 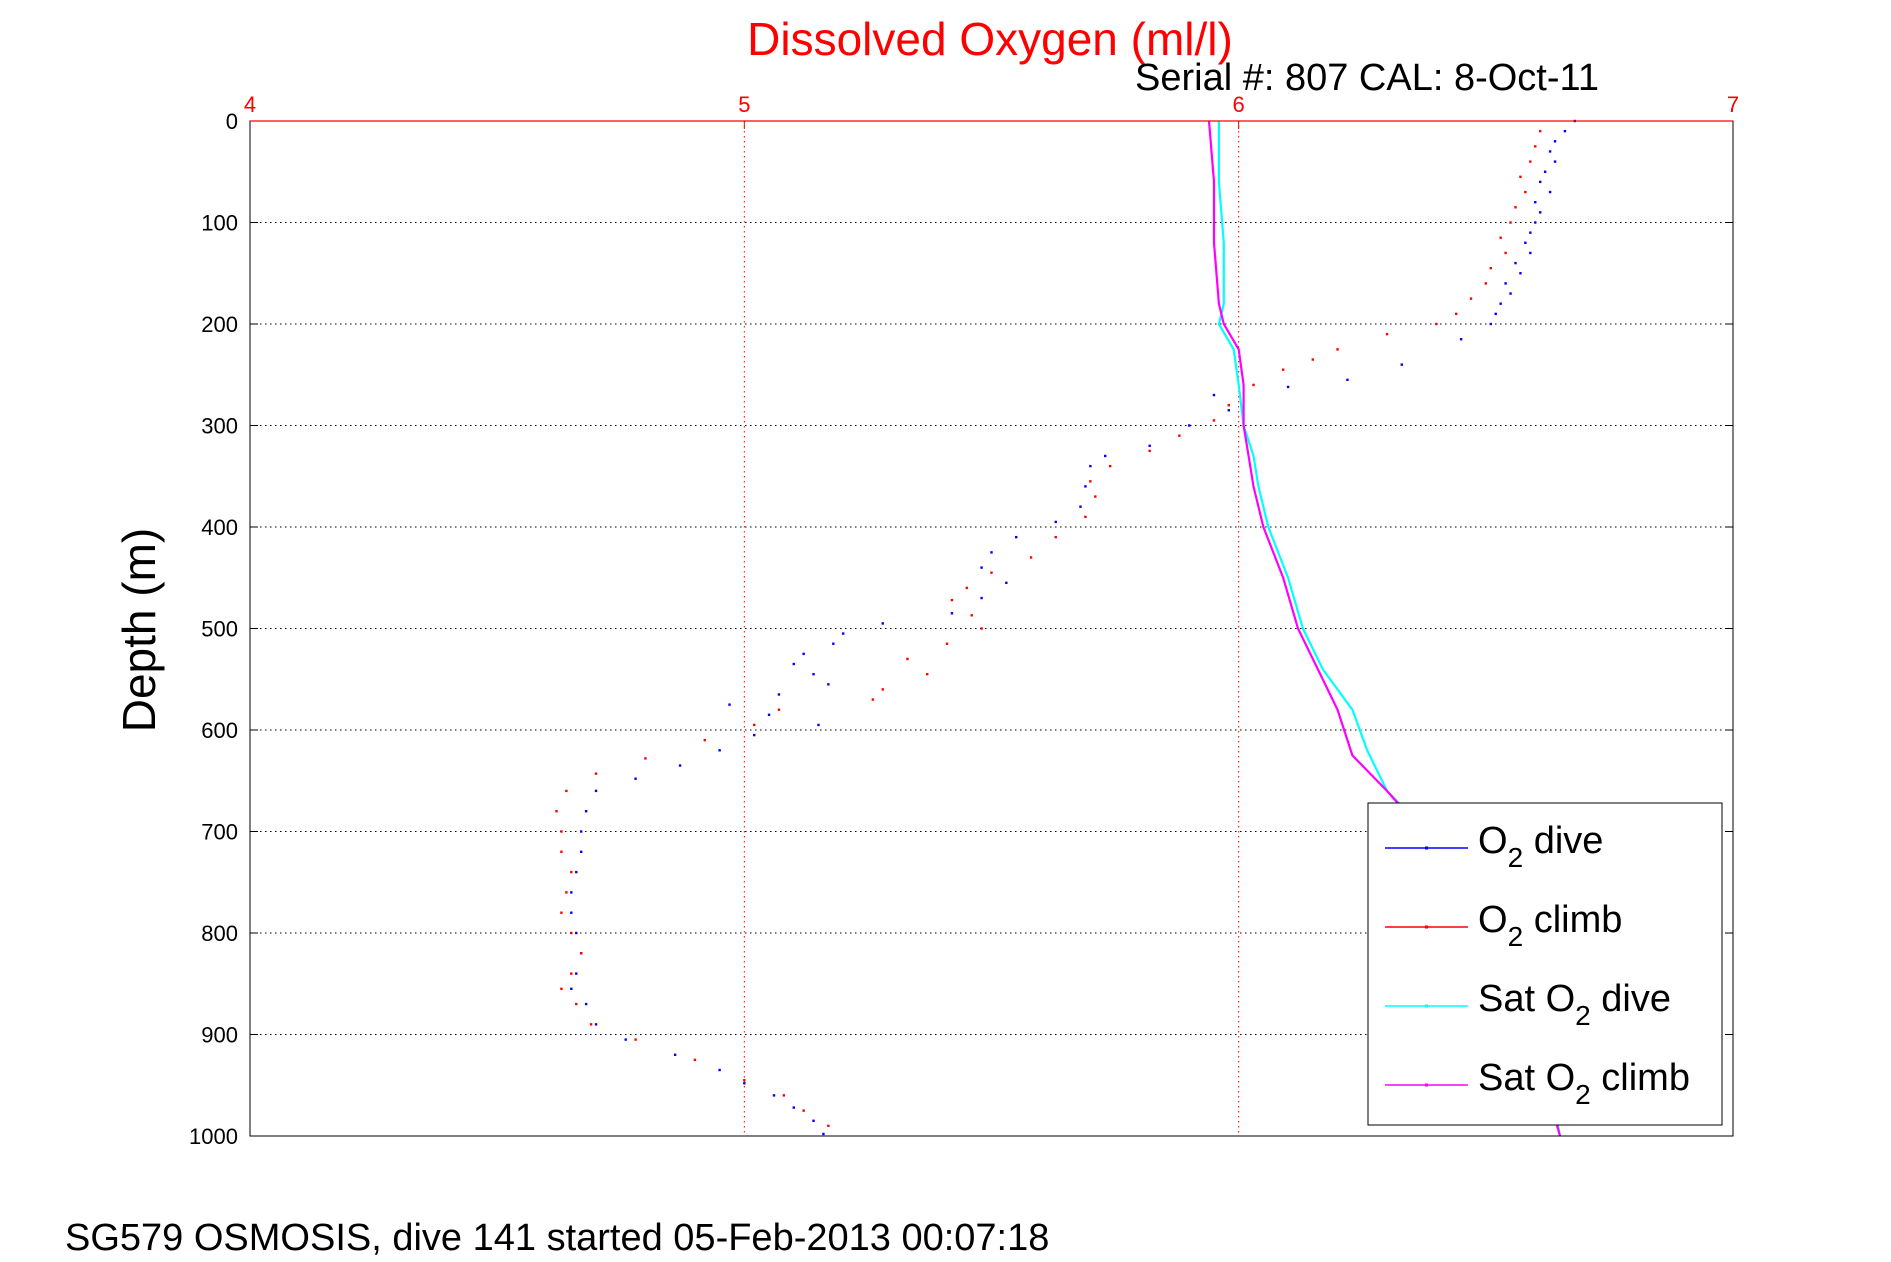 I want to click on y-axis-label: Depth (m), so click(x=139, y=630).